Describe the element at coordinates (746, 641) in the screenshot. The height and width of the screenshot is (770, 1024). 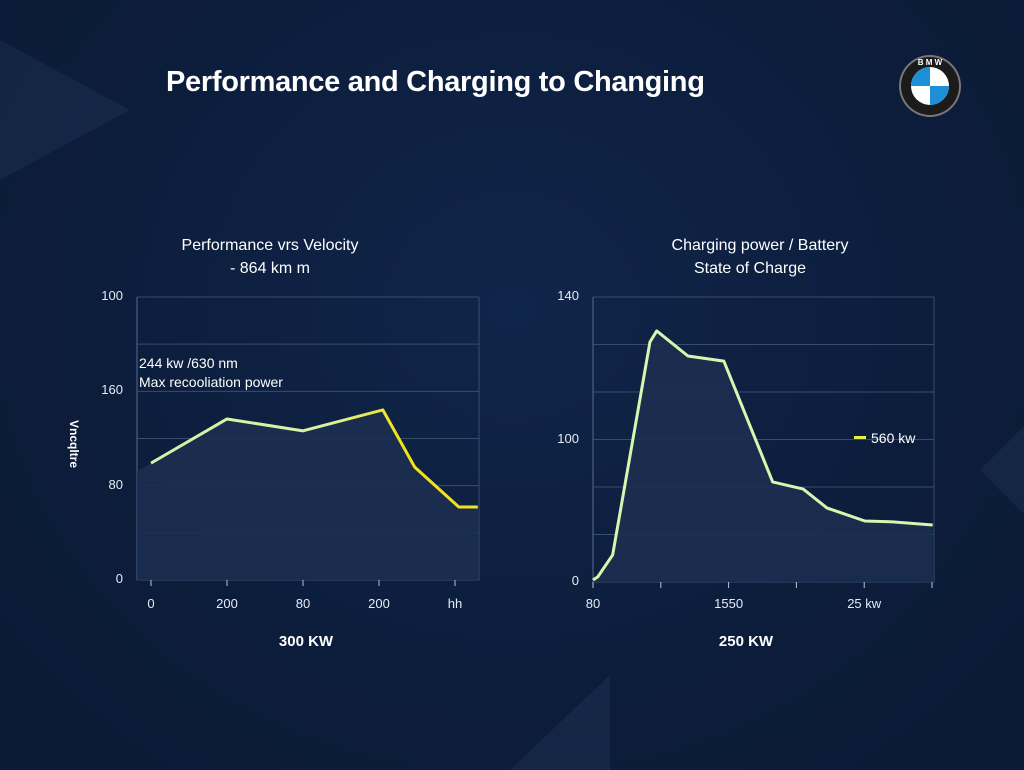
I see `x-axis-label: 250 KW` at that location.